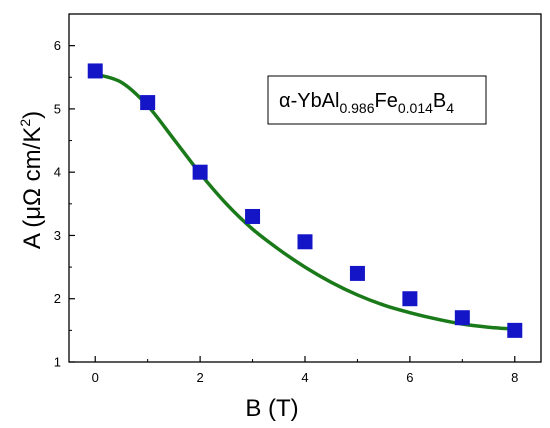 The image size is (550, 428). Describe the element at coordinates (309, 101) in the screenshot. I see `legend-text-part: α-YbAl` at that location.